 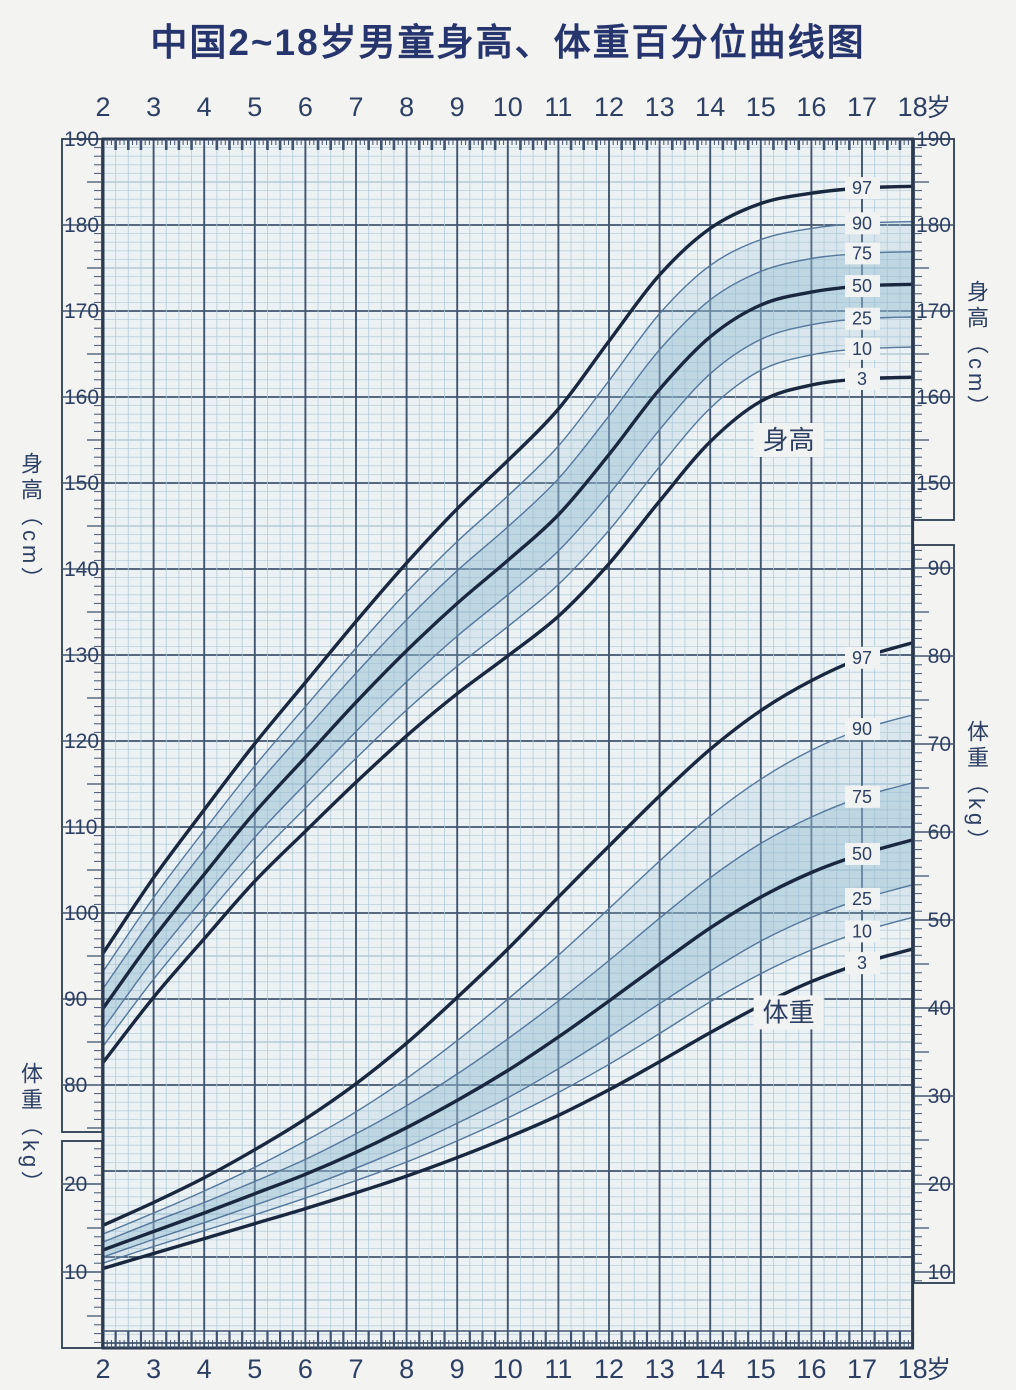 I want to click on age-tick-label: 7, so click(x=355, y=1369).